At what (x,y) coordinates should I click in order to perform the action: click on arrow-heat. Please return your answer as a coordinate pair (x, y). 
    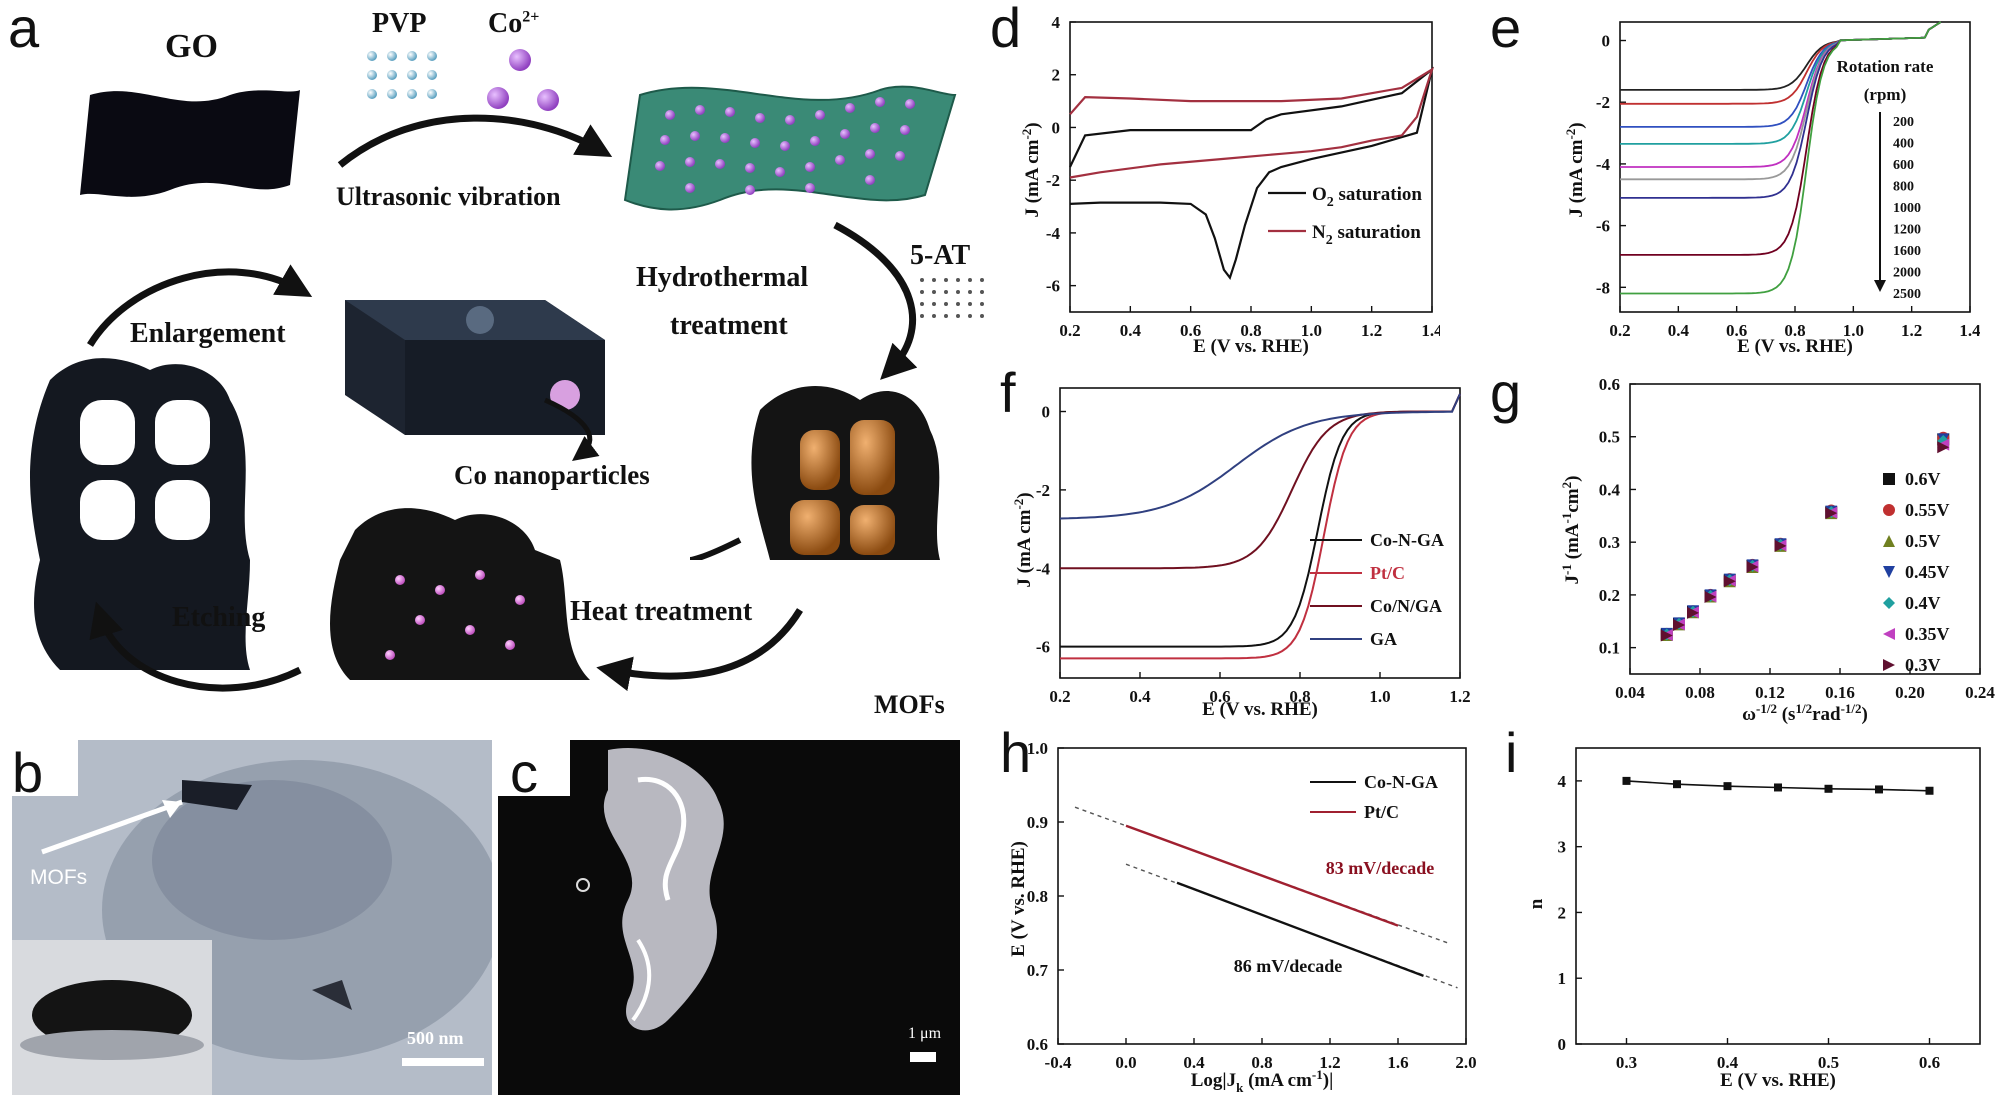
    Looking at the image, I should click on (715, 548).